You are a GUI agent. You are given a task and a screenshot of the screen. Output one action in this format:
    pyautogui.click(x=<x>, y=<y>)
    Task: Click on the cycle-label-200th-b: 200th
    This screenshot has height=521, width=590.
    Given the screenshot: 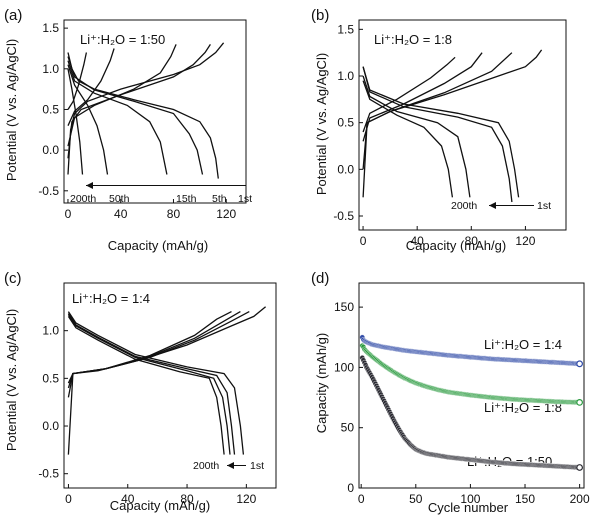 What is the action you would take?
    pyautogui.click(x=464, y=206)
    